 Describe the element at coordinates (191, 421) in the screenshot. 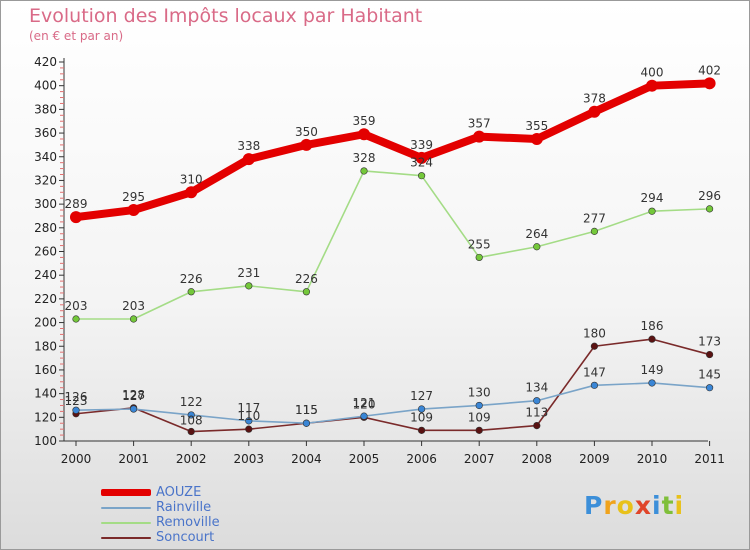

I see `data-label-soncourt: 108` at that location.